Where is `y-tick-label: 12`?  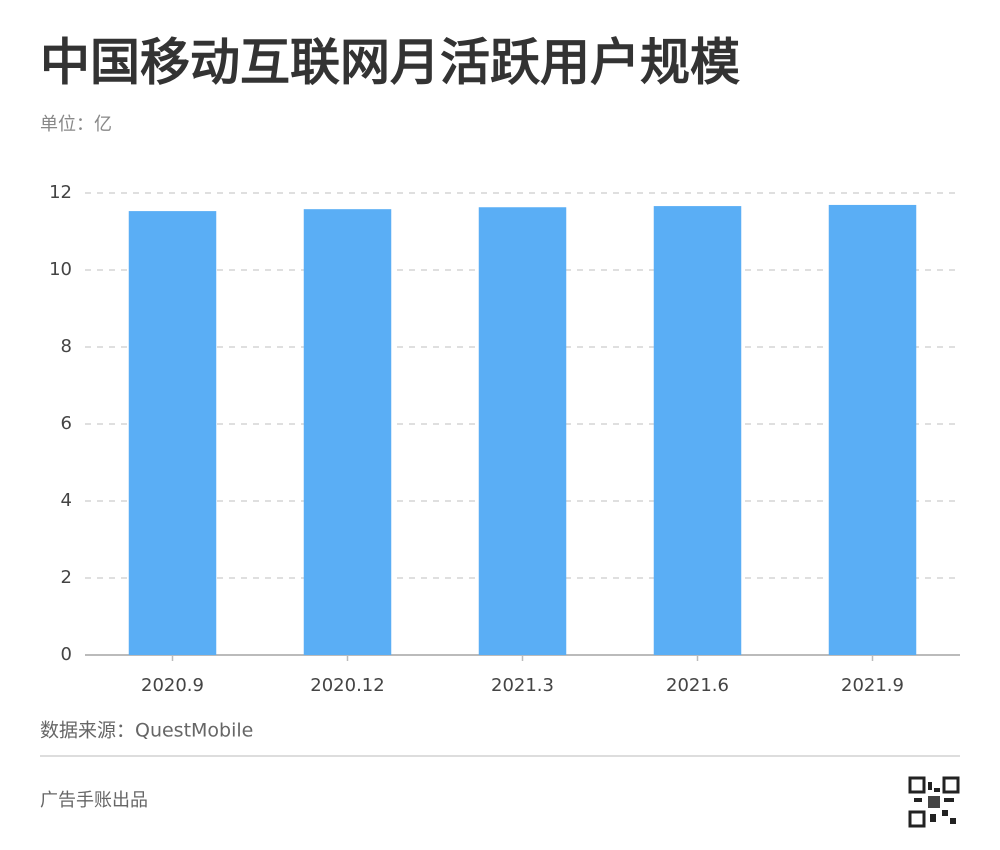 y-tick-label: 12 is located at coordinates (60, 192).